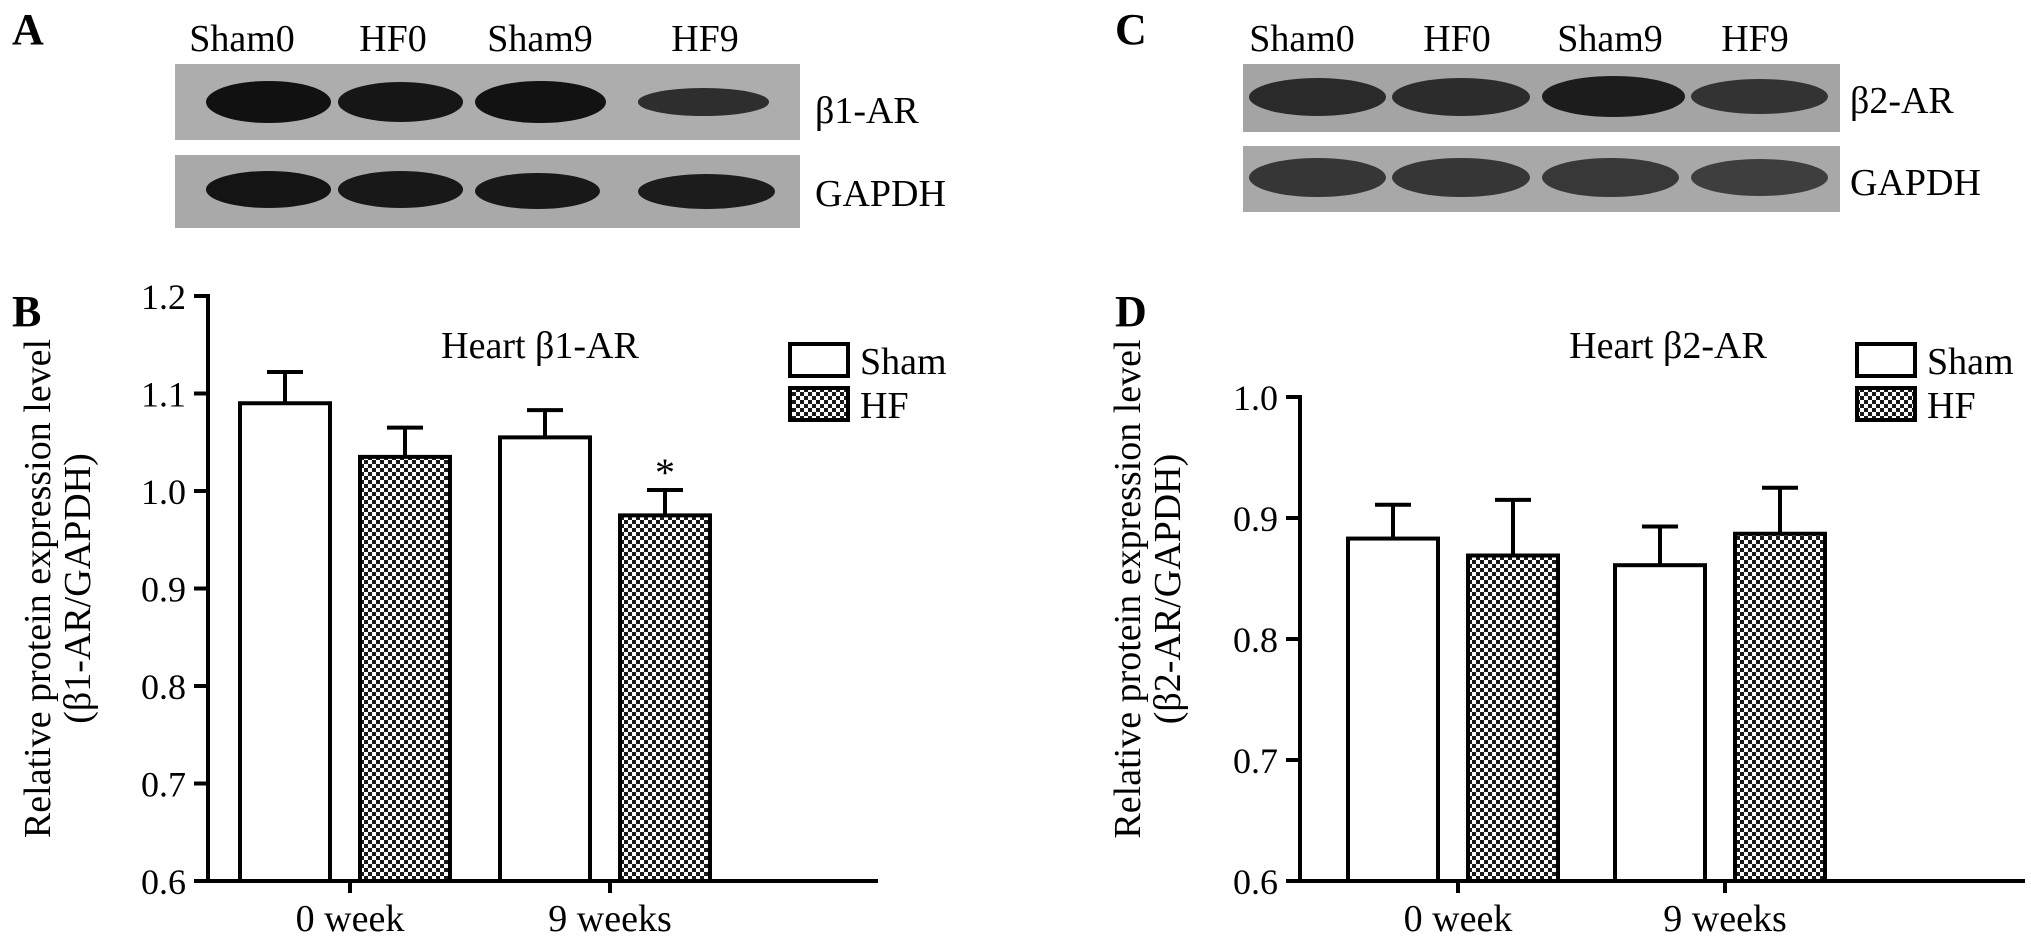  Describe the element at coordinates (1131, 311) in the screenshot. I see `panel-letter-d: D` at that location.